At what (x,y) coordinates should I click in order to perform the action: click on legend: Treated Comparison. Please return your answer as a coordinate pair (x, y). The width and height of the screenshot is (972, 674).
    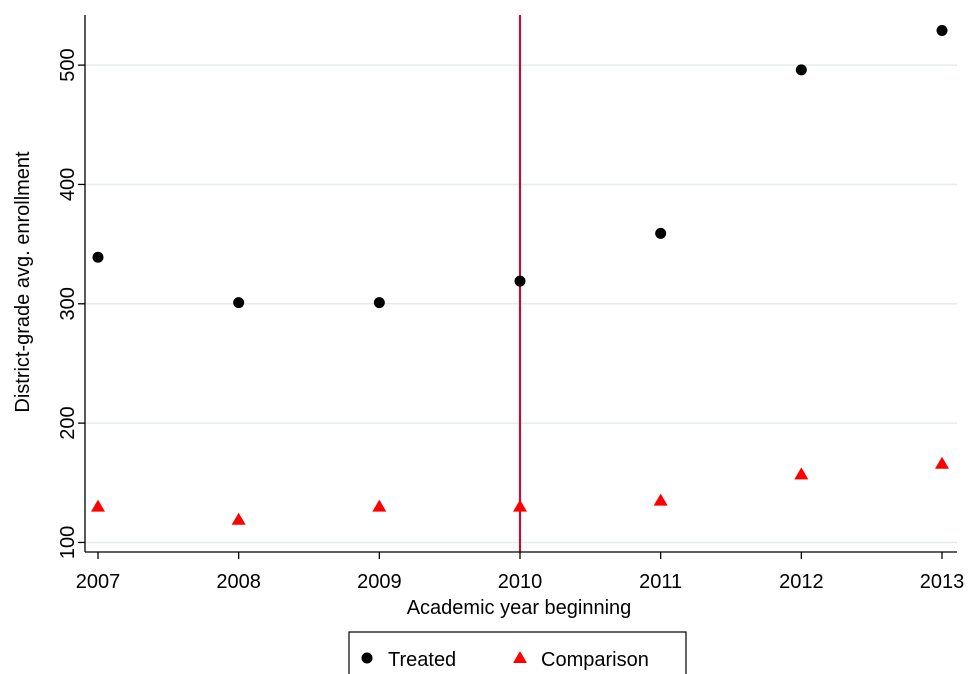
    Looking at the image, I should click on (517, 652).